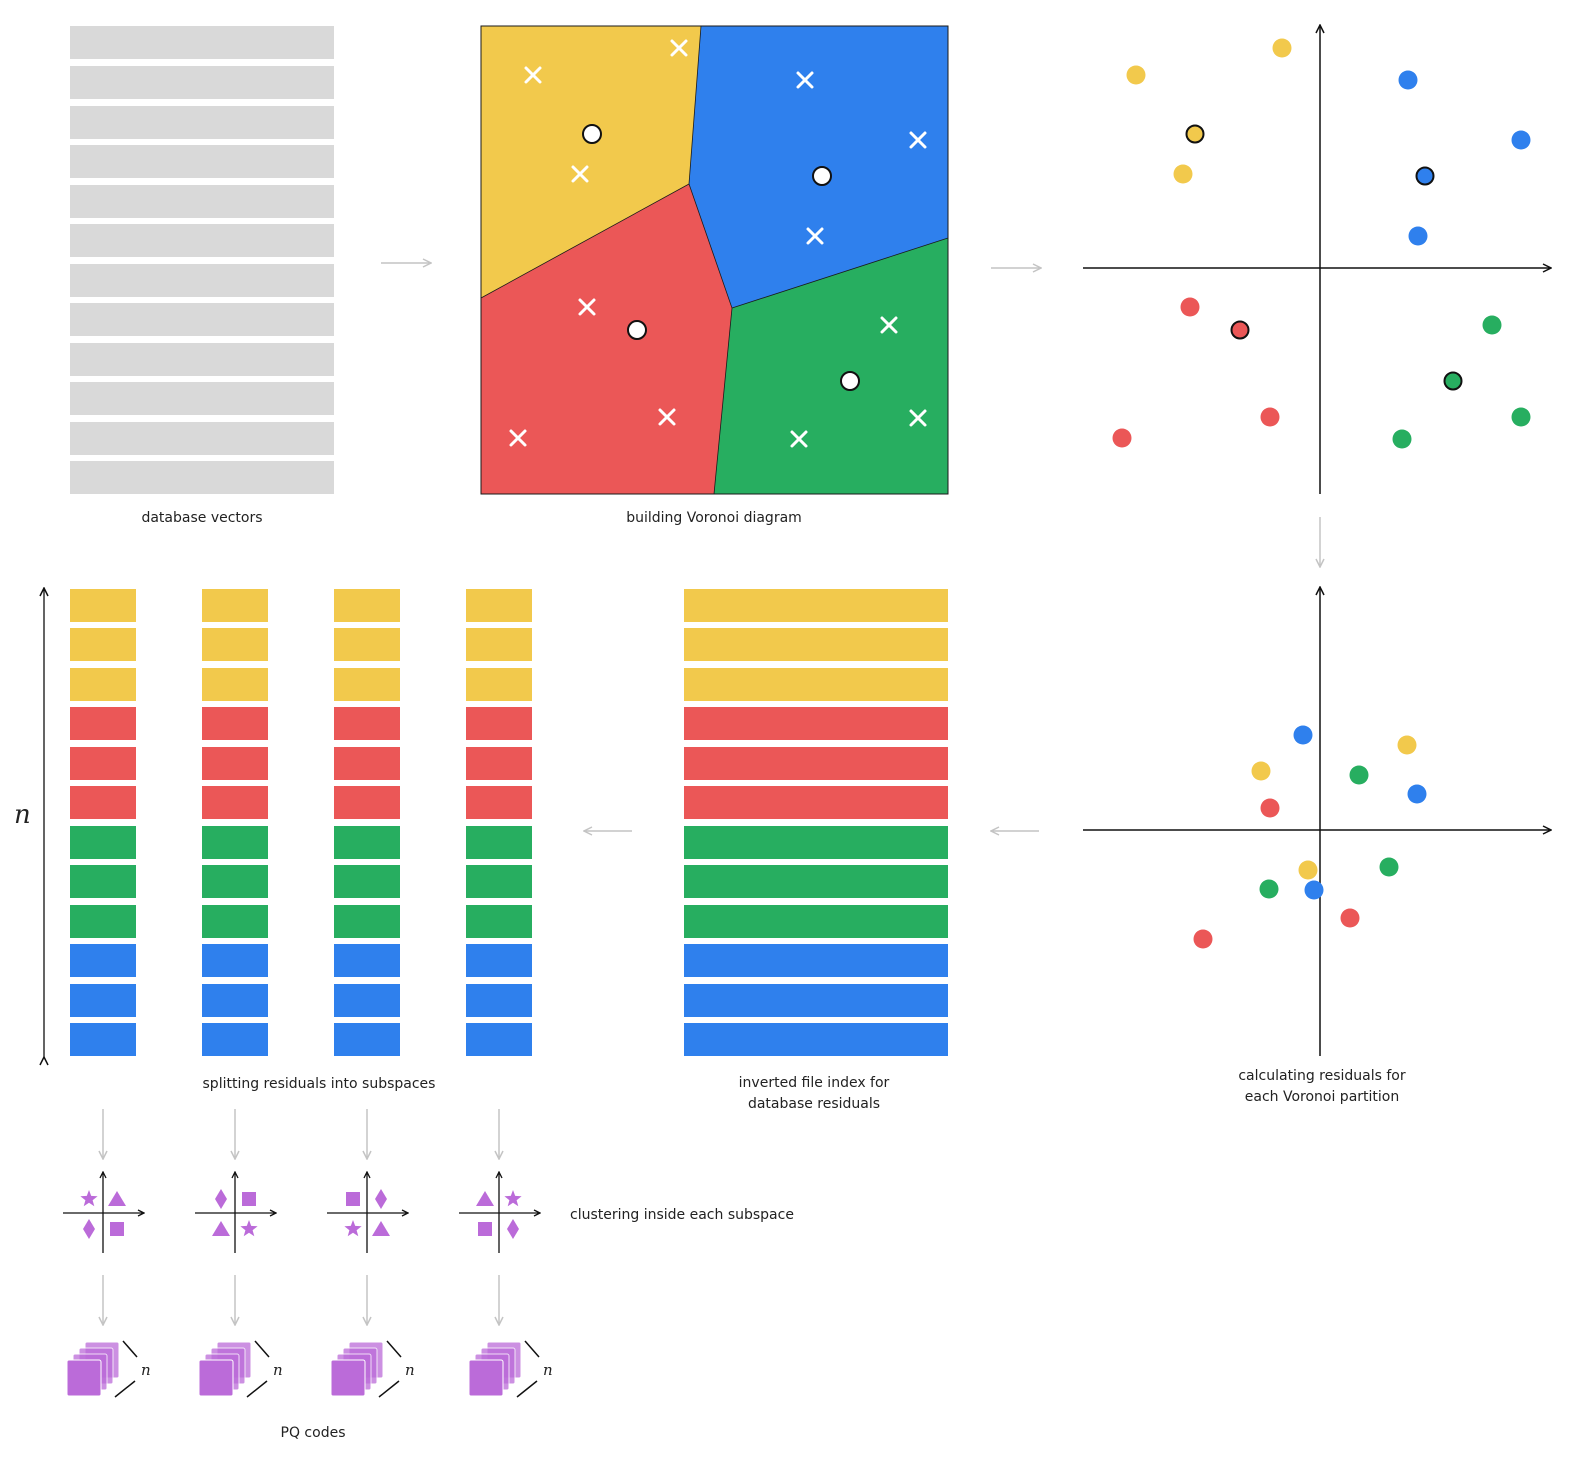  Describe the element at coordinates (499, 921) in the screenshot. I see `subspace-4-segment-green` at that location.